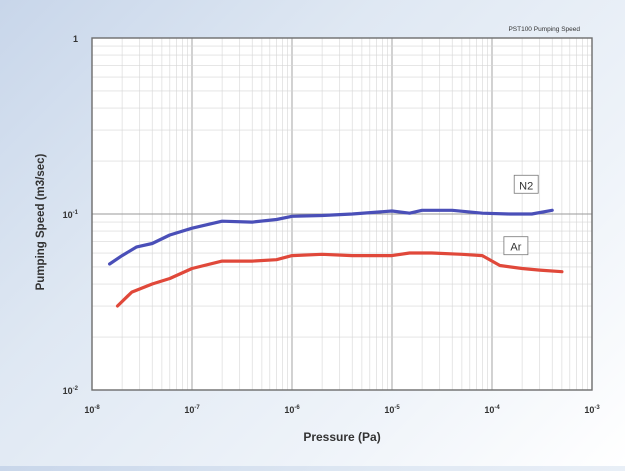  Describe the element at coordinates (341, 437) in the screenshot. I see `x-axis-label: Pressure (Pa)` at that location.